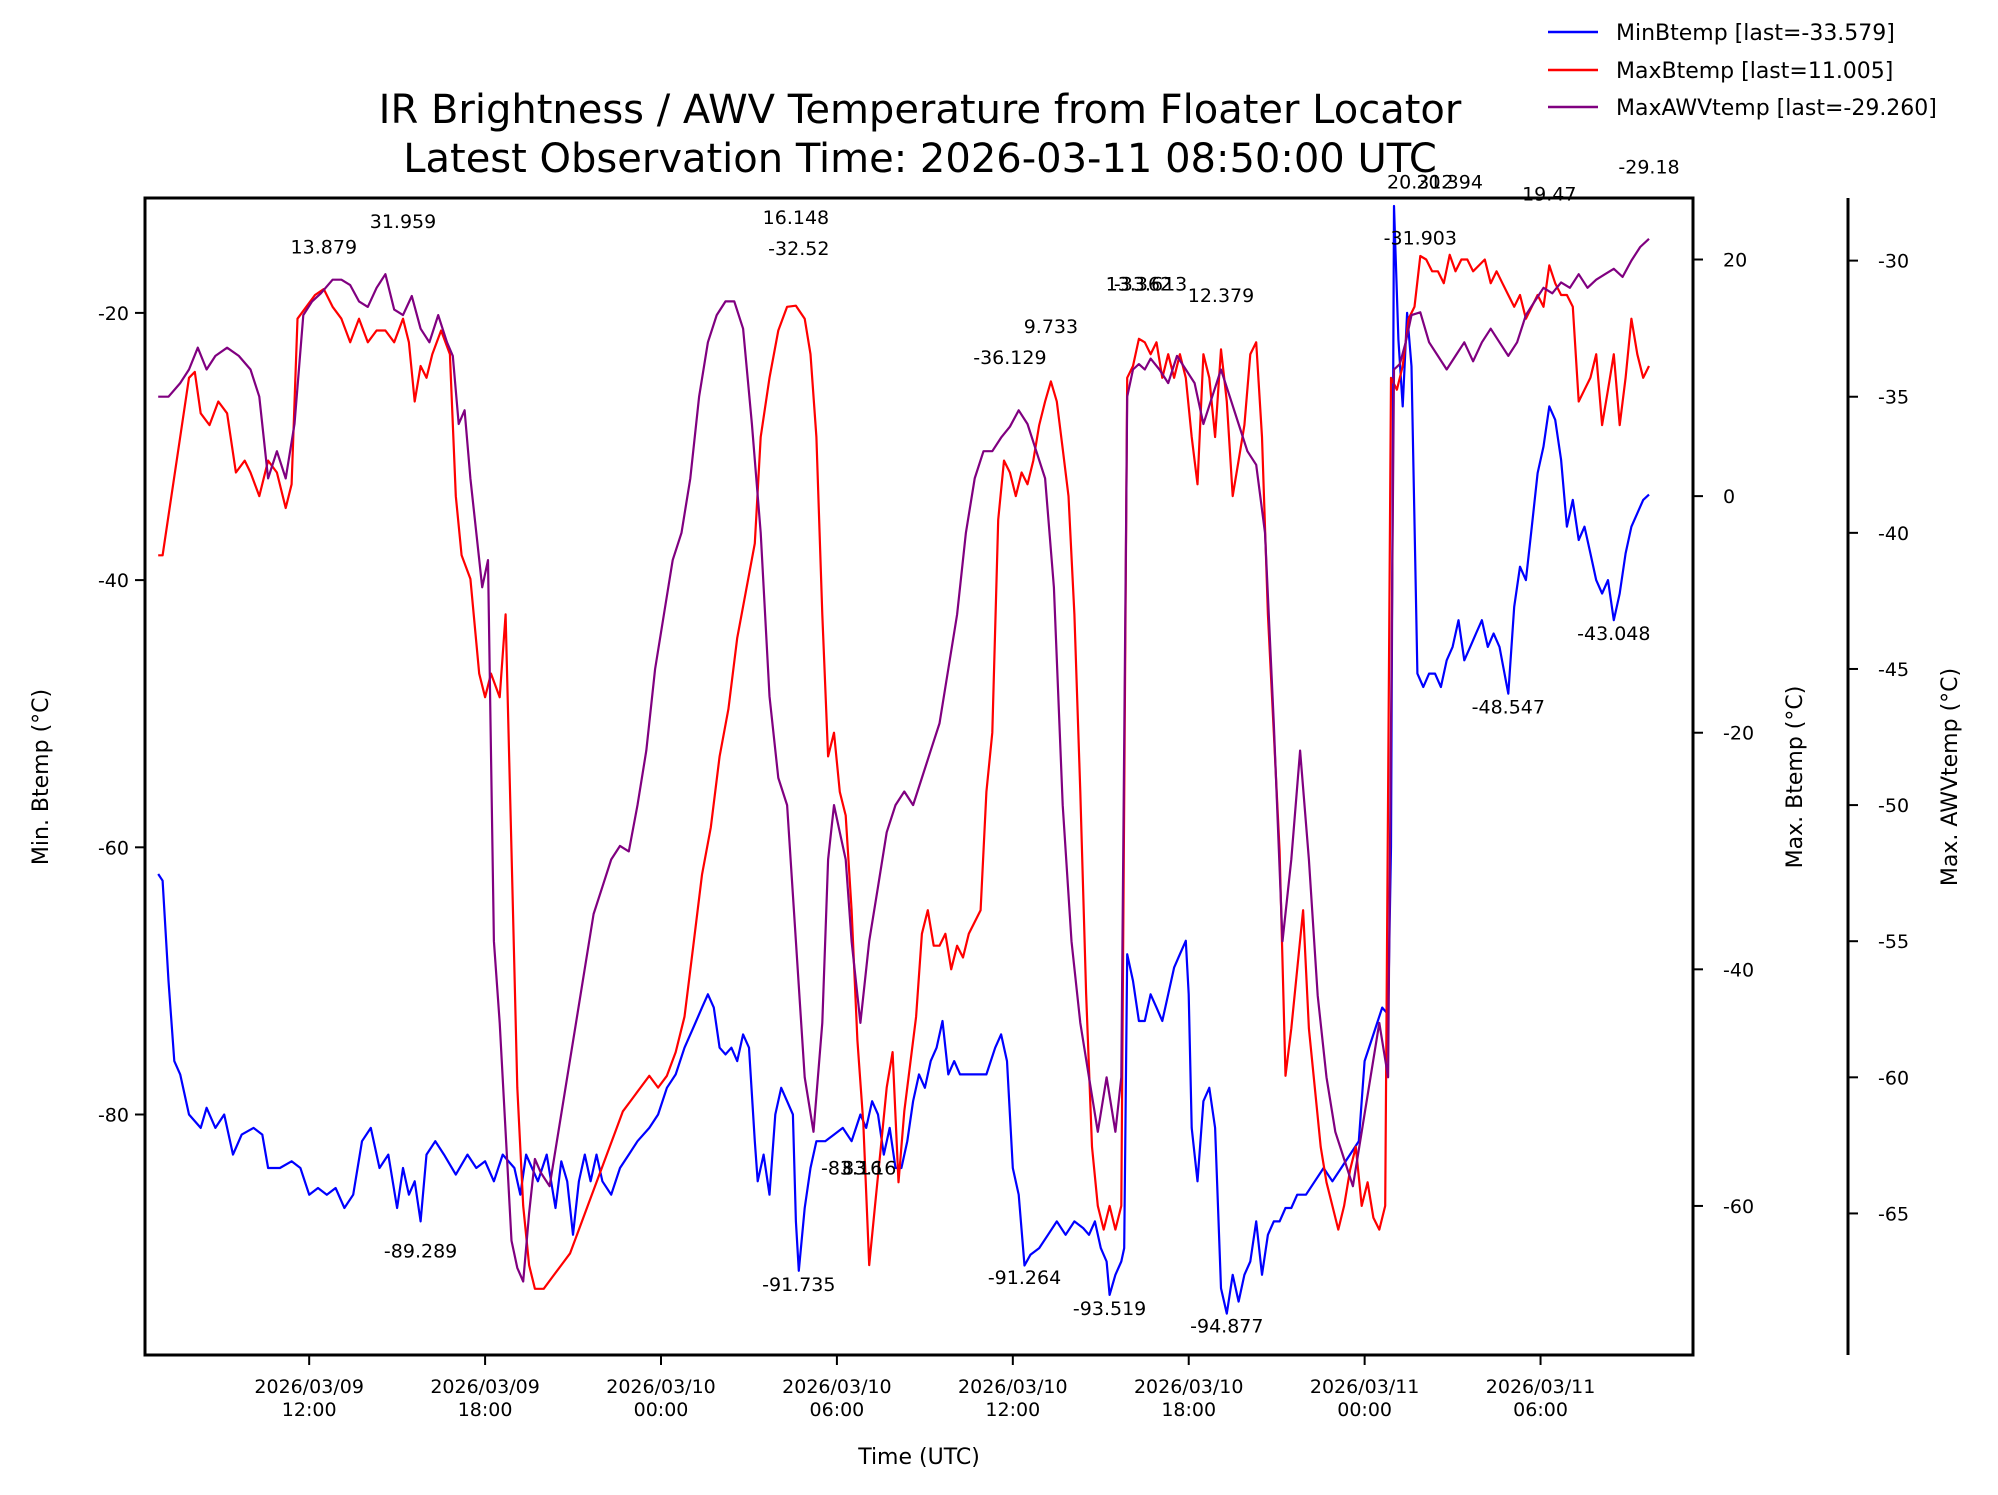  Describe the element at coordinates (798, 249) in the screenshot. I see `data-annotation: -32.52` at that location.